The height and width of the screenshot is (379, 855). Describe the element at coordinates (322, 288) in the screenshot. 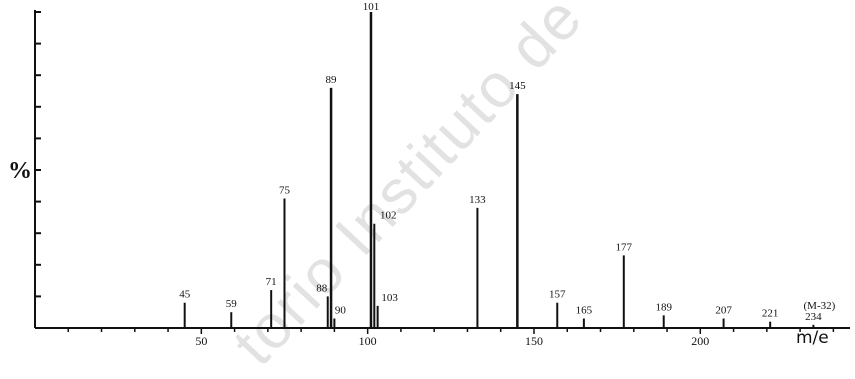

I see `peak-label-88: 88` at that location.